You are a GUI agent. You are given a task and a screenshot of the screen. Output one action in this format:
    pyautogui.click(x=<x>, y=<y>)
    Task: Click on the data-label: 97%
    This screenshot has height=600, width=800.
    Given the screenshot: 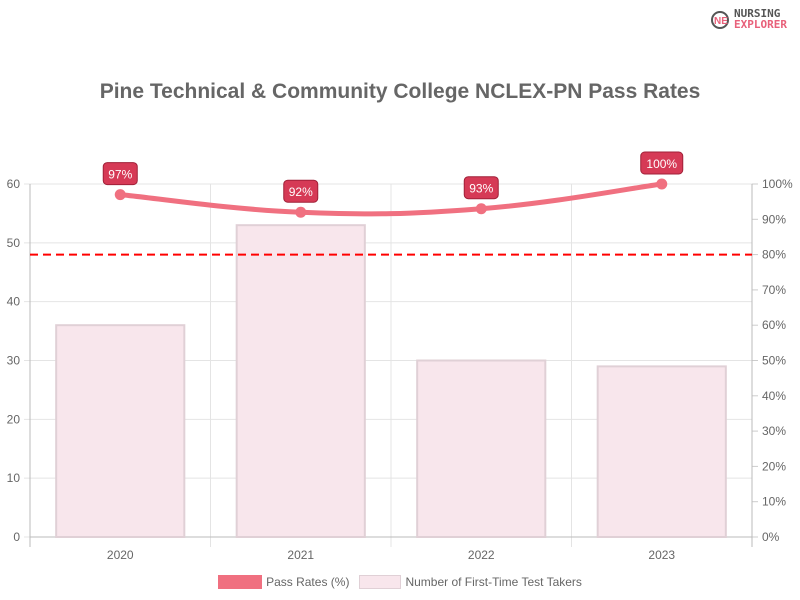 What is the action you would take?
    pyautogui.click(x=120, y=175)
    